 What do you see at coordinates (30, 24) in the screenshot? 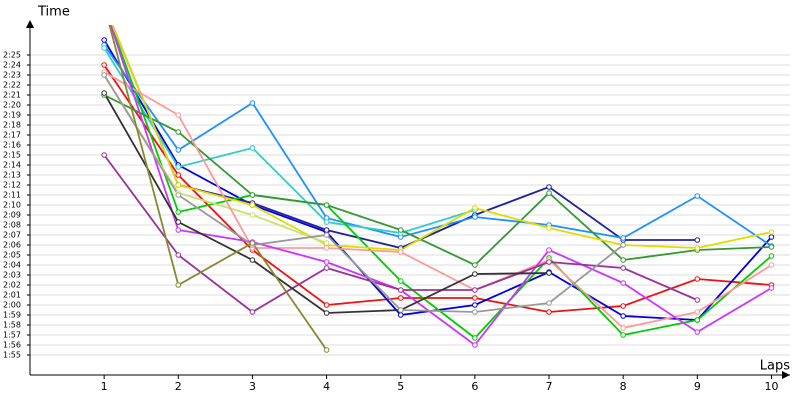
I see `y-arrow` at bounding box center [30, 24].